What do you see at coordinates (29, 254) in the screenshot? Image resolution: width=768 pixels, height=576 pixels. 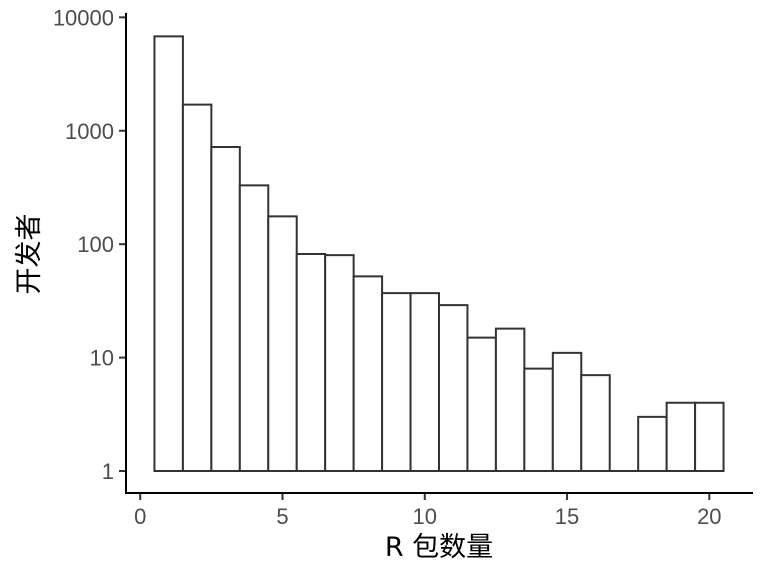 I see `y-axis-title: 开发者` at bounding box center [29, 254].